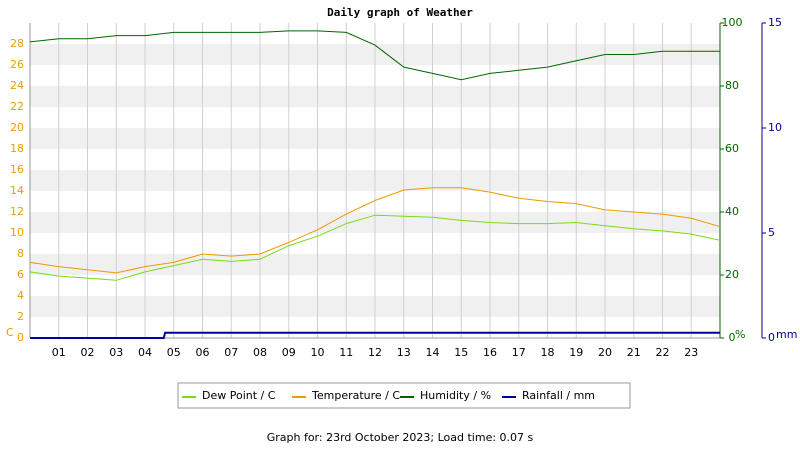 The width and height of the screenshot is (800, 450). Describe the element at coordinates (346, 352) in the screenshot. I see `x-tick-label: 11` at that location.